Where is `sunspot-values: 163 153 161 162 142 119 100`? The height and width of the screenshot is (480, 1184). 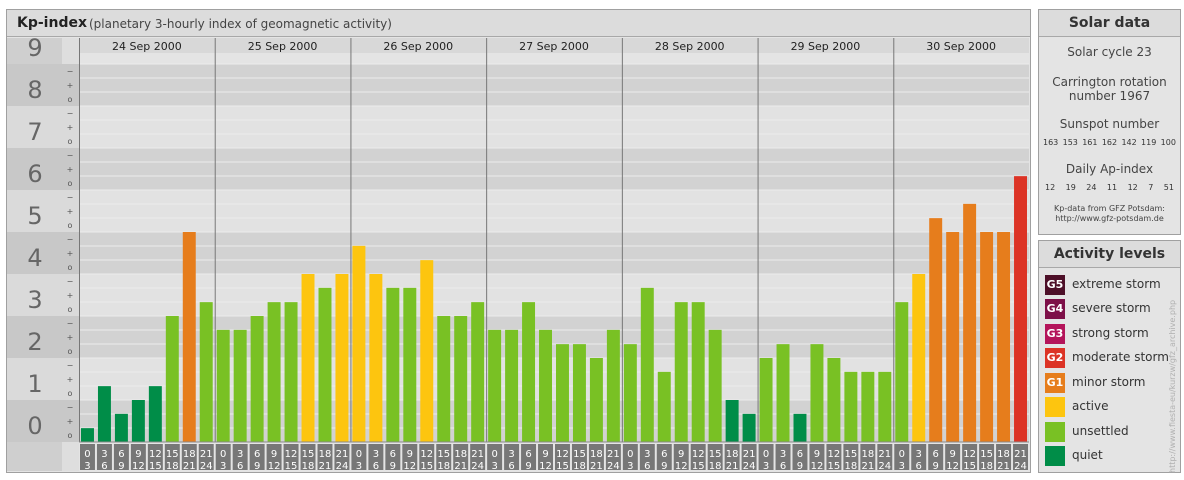
sunspot-values: 163 153 161 162 142 119 100 is located at coordinates (1109, 142).